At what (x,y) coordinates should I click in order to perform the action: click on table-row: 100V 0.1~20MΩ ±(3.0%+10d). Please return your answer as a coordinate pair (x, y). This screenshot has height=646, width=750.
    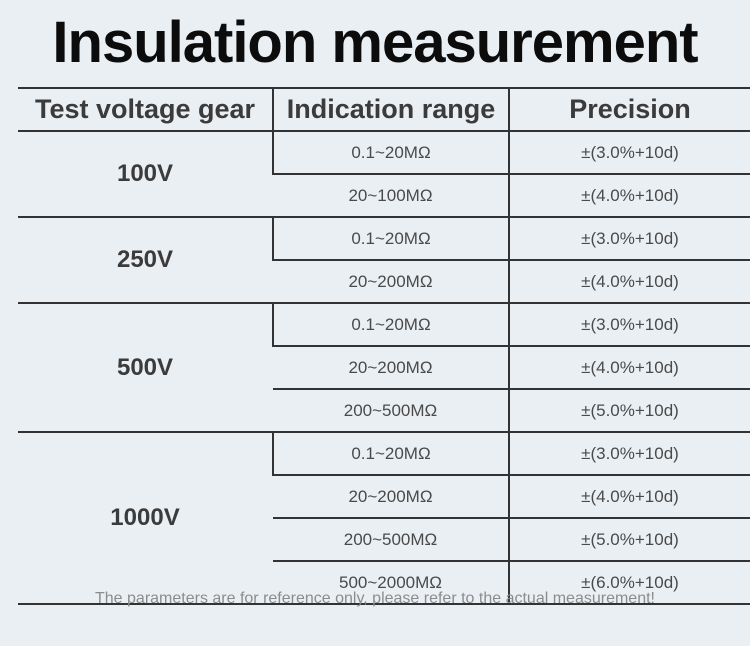
    Looking at the image, I should click on (384, 174).